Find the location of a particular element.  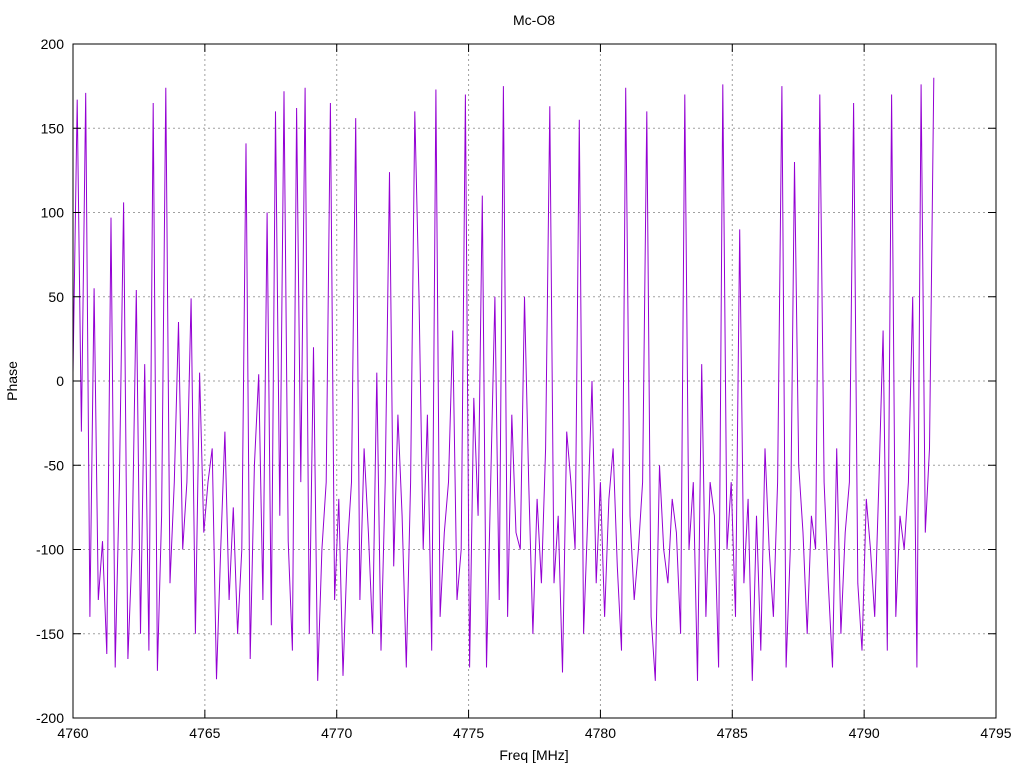

x-tick-label: 4795 is located at coordinates (995, 733).